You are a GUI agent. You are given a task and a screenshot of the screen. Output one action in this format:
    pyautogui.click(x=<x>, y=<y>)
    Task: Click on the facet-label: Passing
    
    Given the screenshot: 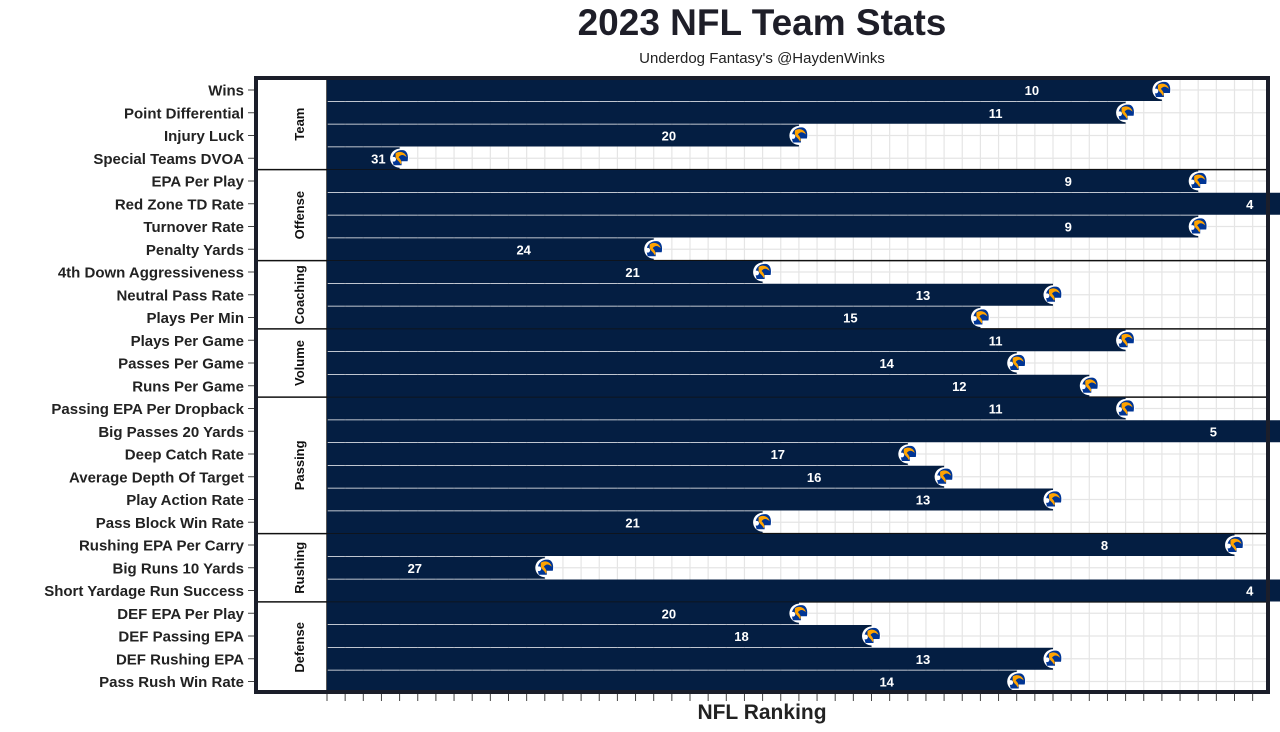 What is the action you would take?
    pyautogui.click(x=299, y=465)
    